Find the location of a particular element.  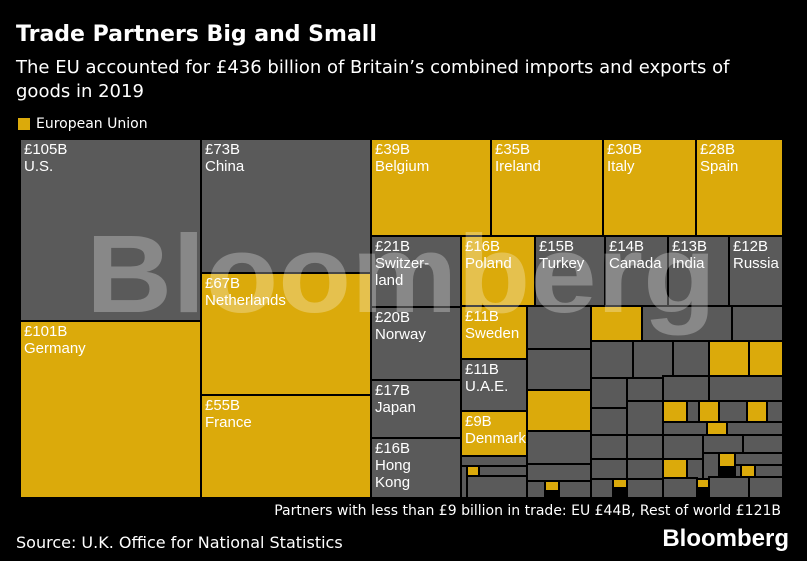

tile-france is located at coordinates (286, 446).